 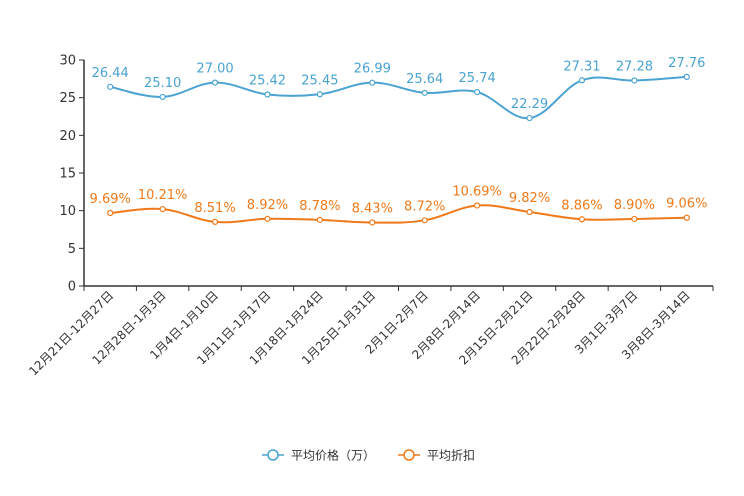 What do you see at coordinates (214, 69) in the screenshot?
I see `data-label: 27.00` at bounding box center [214, 69].